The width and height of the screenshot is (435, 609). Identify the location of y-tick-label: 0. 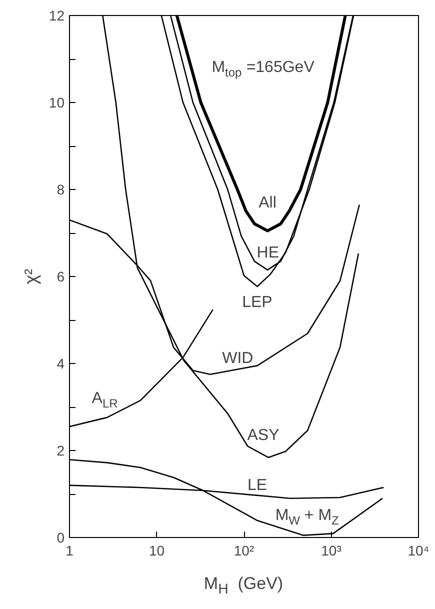
(60, 538).